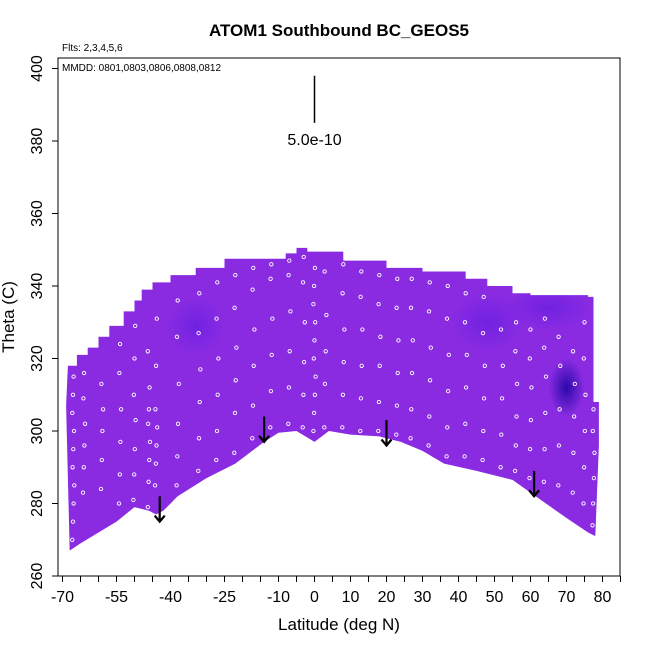 The width and height of the screenshot is (650, 650). Describe the element at coordinates (336, 591) in the screenshot. I see `x-axis: -70 -55 -40 -25 -10 0 10 20 30 40 50 60 70 80` at that location.